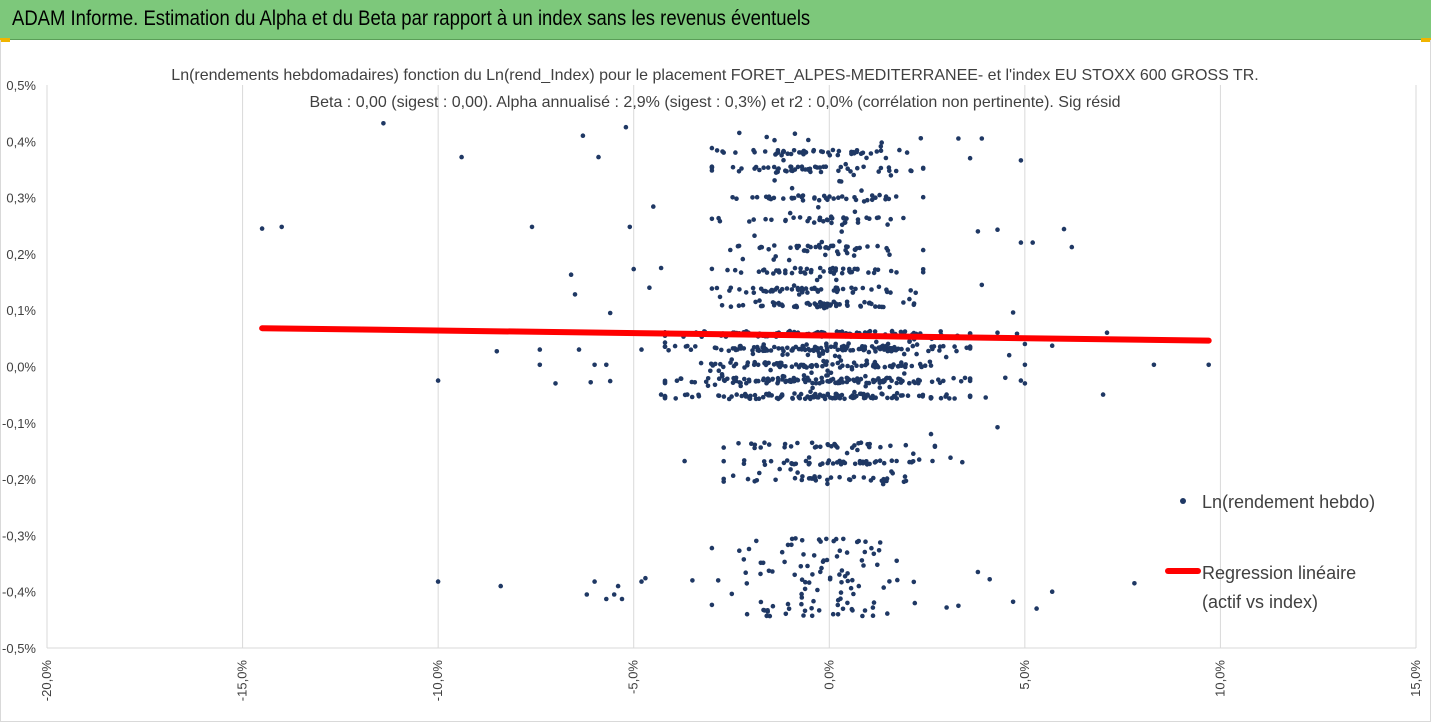  What do you see at coordinates (21, 141) in the screenshot?
I see `y-tick-label: 0,4%` at bounding box center [21, 141].